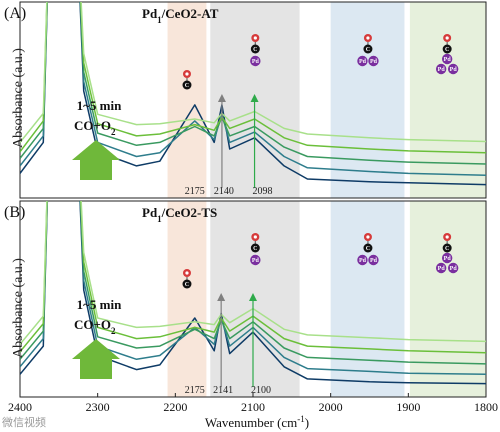  I want to click on x-tick-label-2400: 2400, so click(20, 407).